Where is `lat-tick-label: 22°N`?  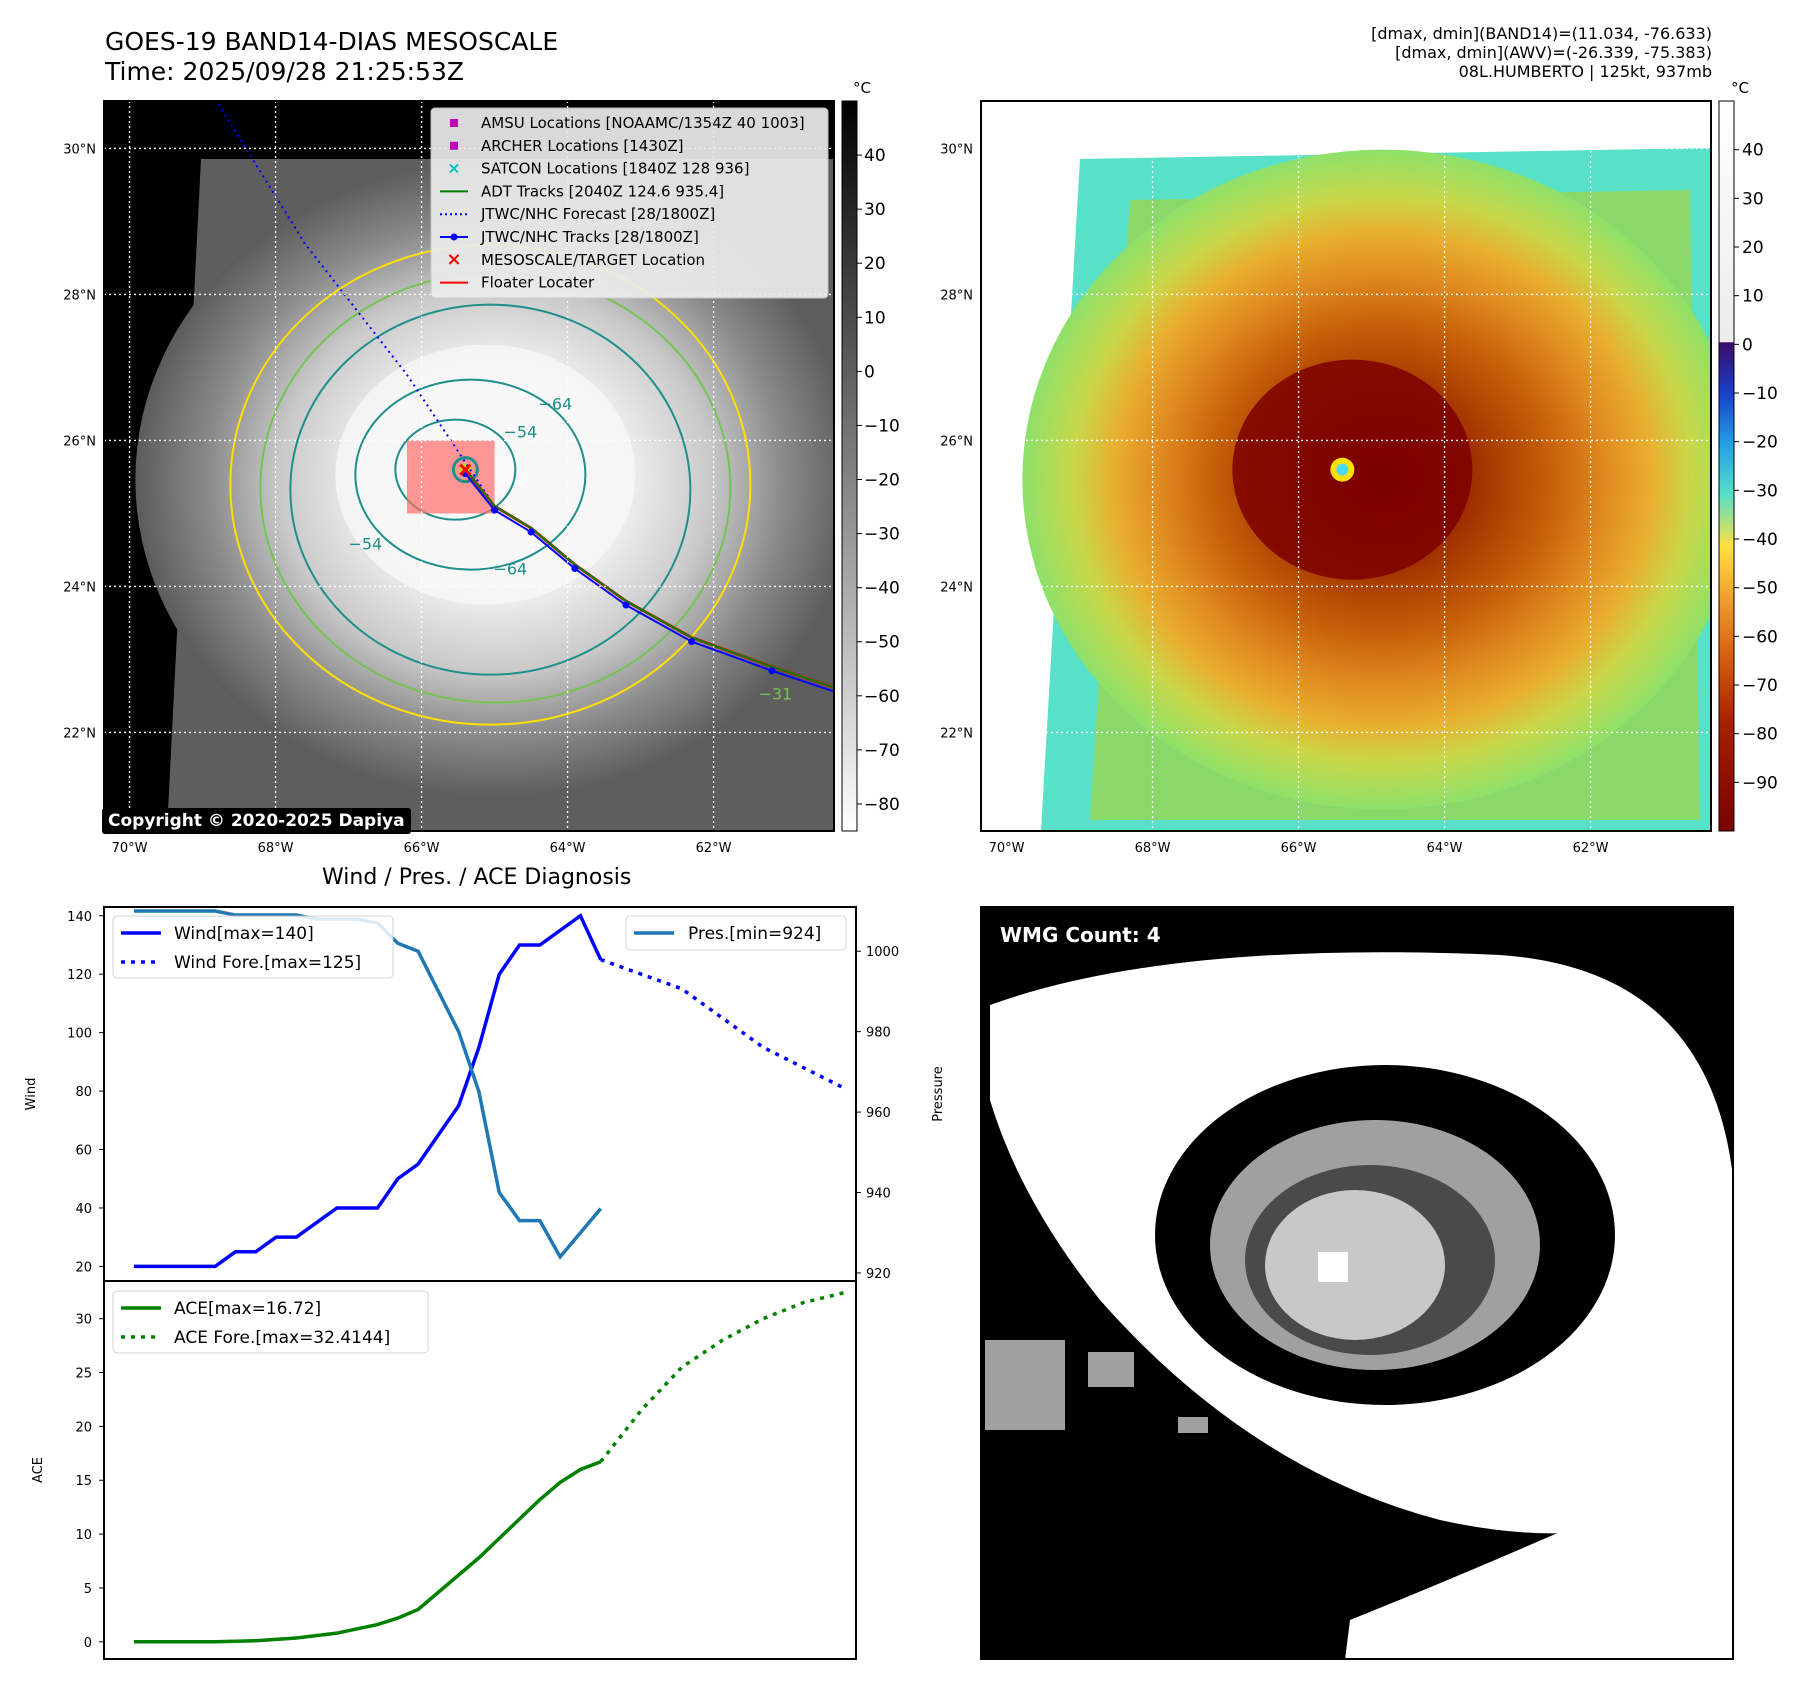
lat-tick-label: 22°N is located at coordinates (79, 733).